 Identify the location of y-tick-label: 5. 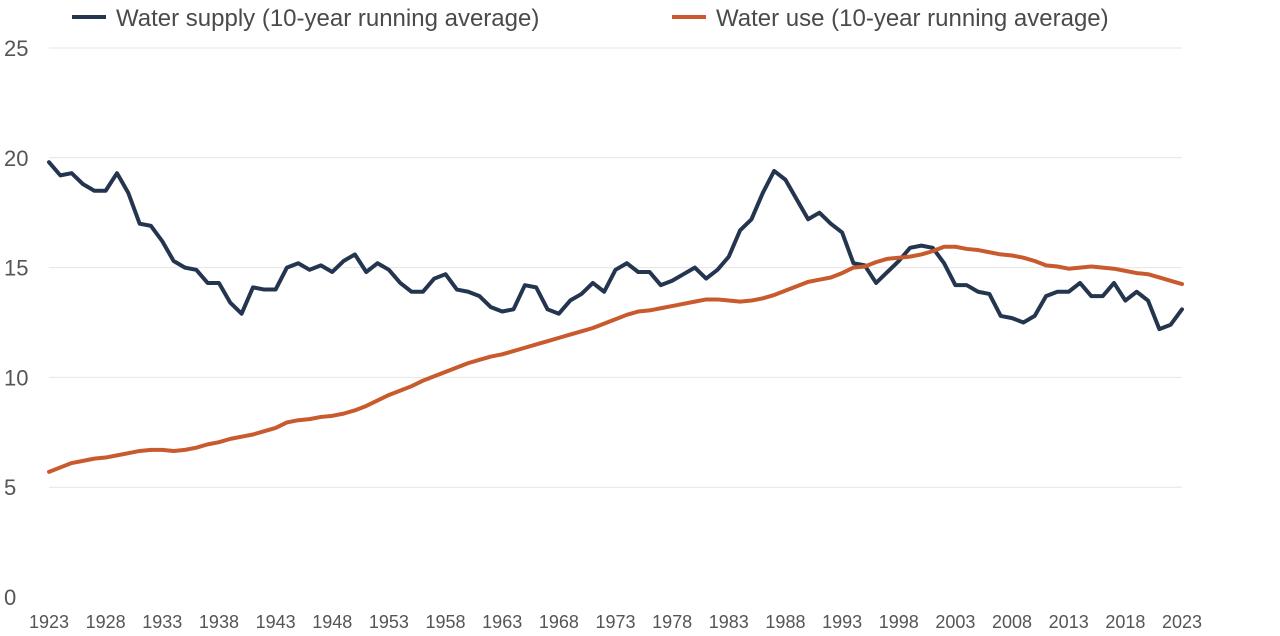
(10, 487).